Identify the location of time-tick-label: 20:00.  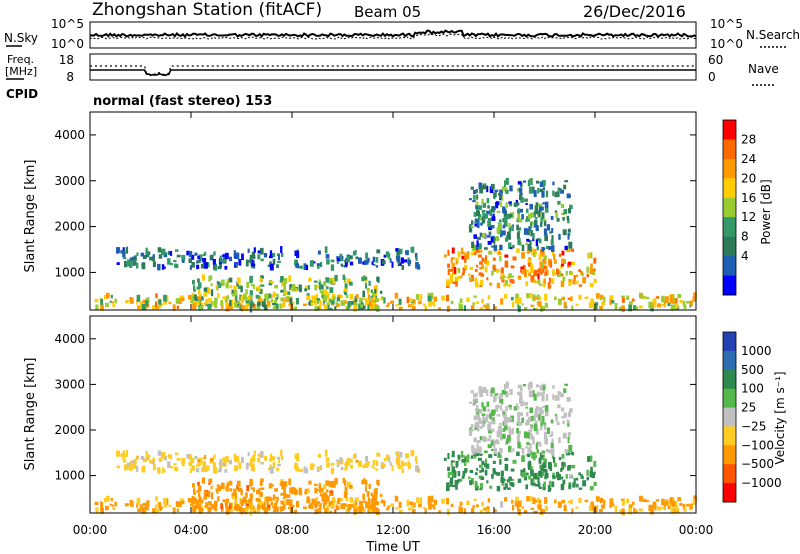
(595, 530).